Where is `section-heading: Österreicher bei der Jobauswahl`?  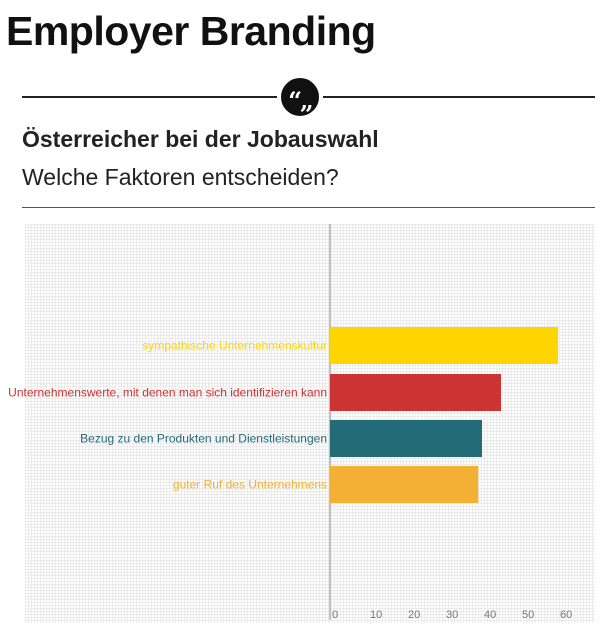
section-heading: Österreicher bei der Jobauswahl is located at coordinates (200, 139).